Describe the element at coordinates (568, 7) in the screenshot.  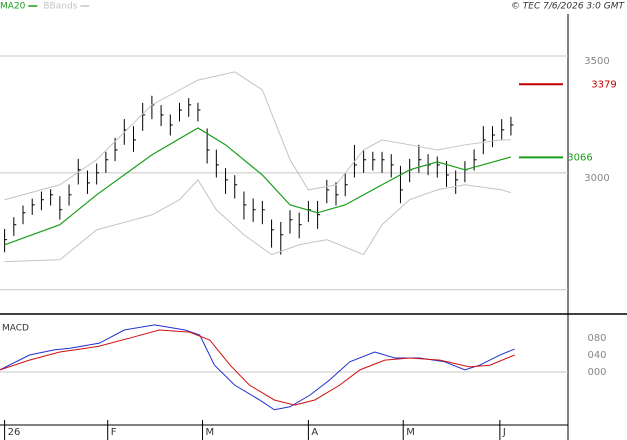
I see `copyright: © TEC 7/6/2026 3:0 GMT` at that location.